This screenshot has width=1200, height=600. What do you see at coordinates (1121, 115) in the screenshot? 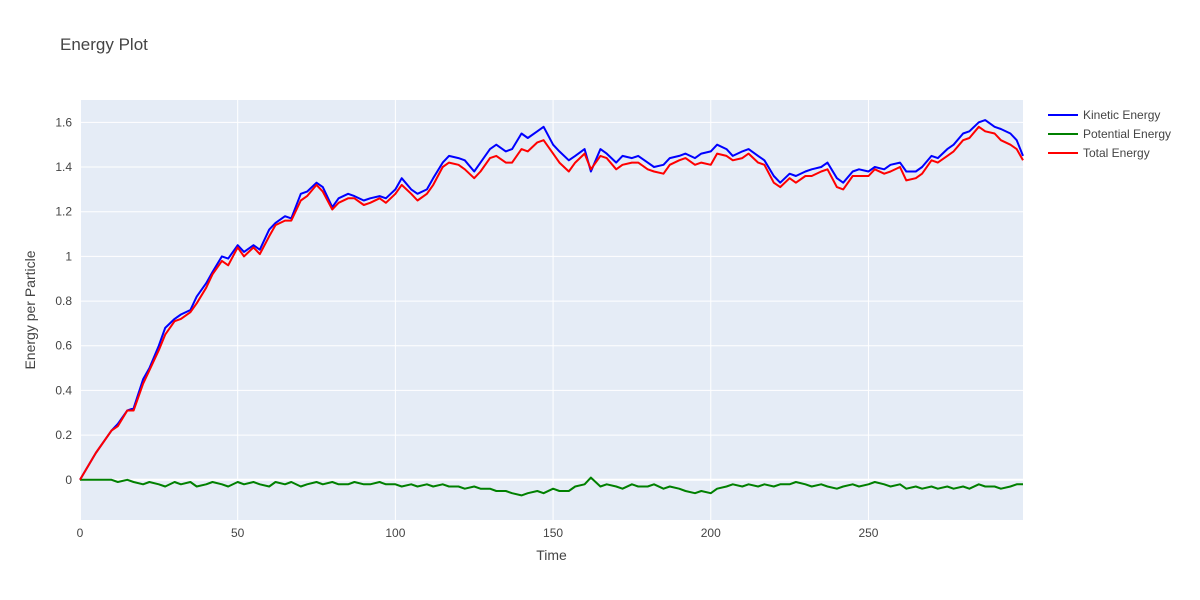
I see `legend-label: Kinetic Energy` at bounding box center [1121, 115].